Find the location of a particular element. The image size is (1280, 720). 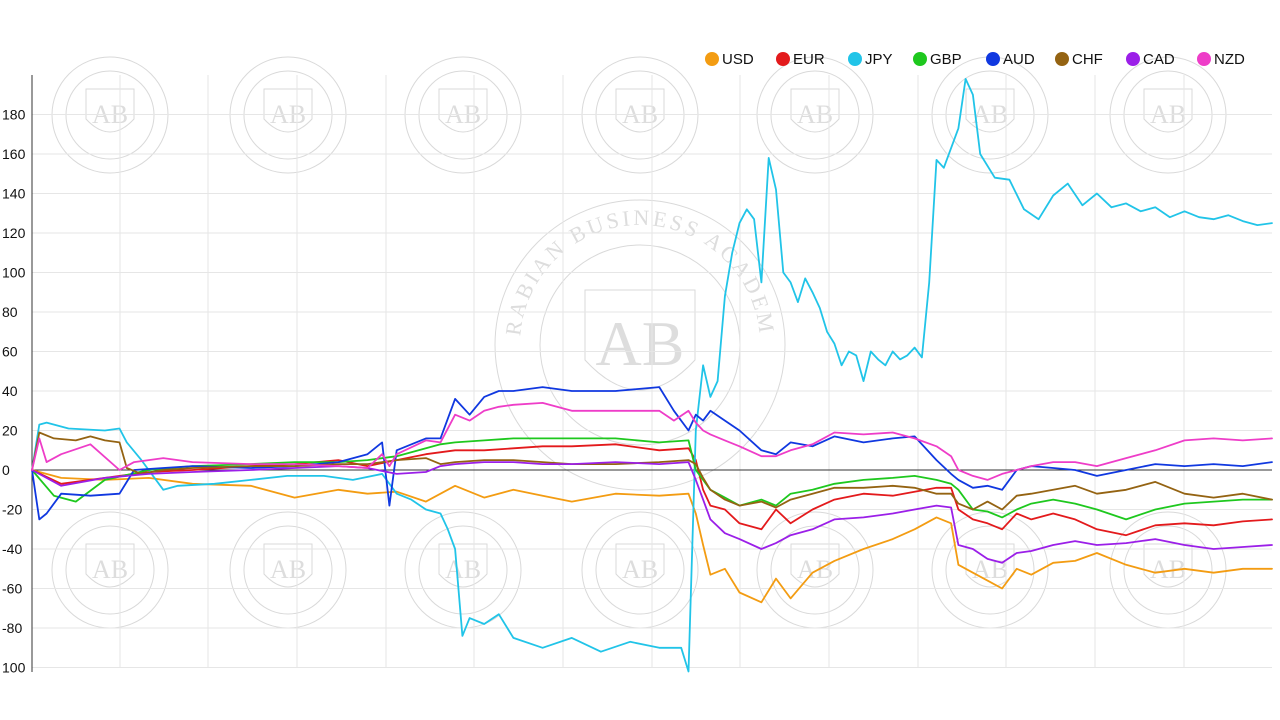

legend-label: EUR is located at coordinates (809, 59).